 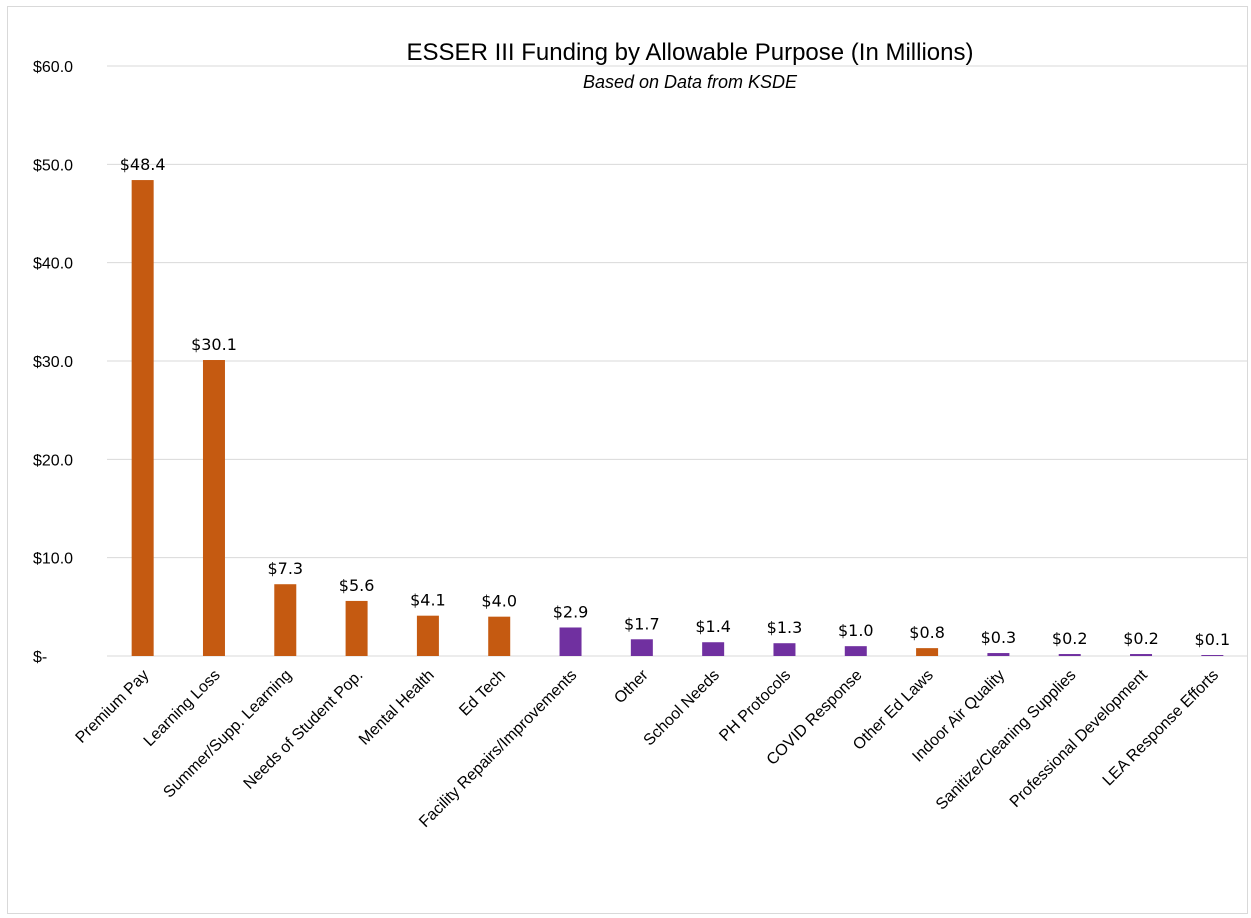 I want to click on data-label: $48.4, so click(x=143, y=164).